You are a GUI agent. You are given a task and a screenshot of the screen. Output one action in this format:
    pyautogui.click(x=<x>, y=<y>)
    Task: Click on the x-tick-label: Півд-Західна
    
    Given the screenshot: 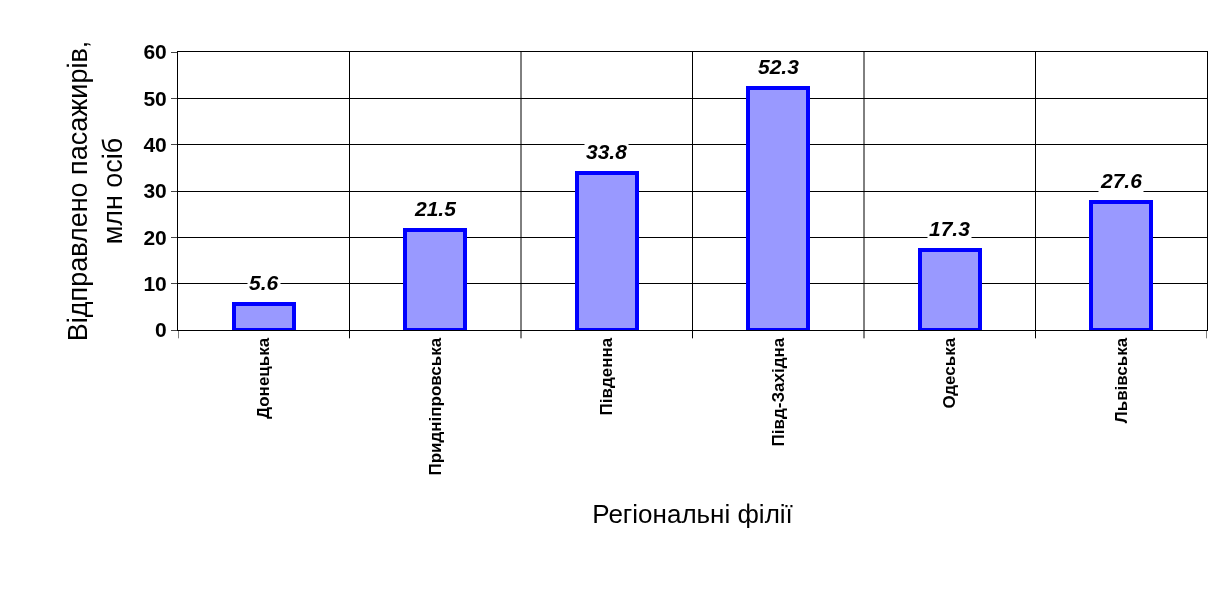 What is the action you would take?
    pyautogui.click(x=778, y=392)
    